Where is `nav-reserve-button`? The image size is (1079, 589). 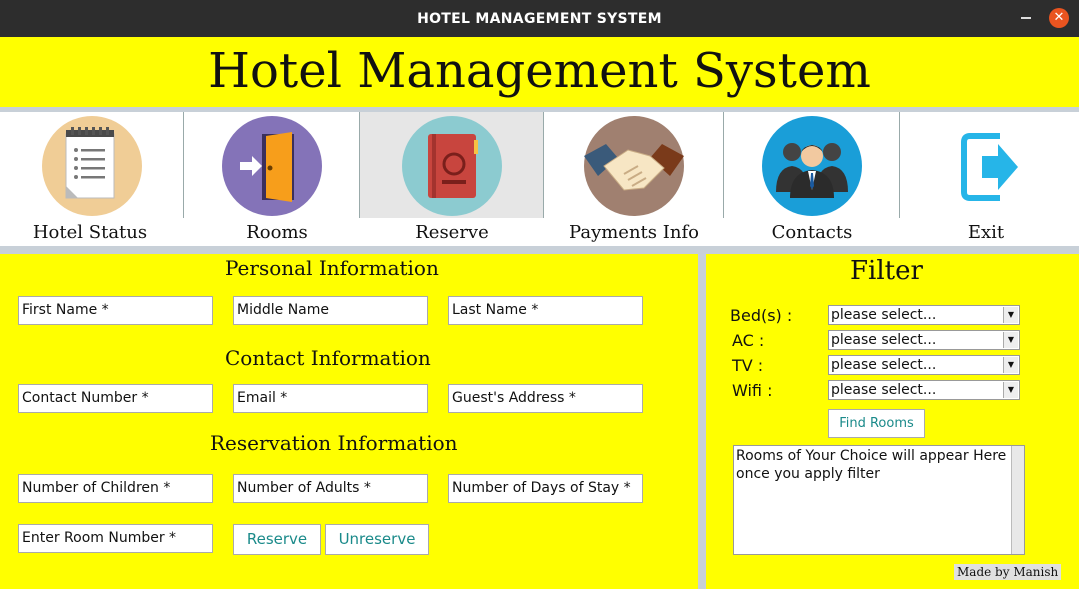
nav-reserve-button is located at coordinates (452, 165).